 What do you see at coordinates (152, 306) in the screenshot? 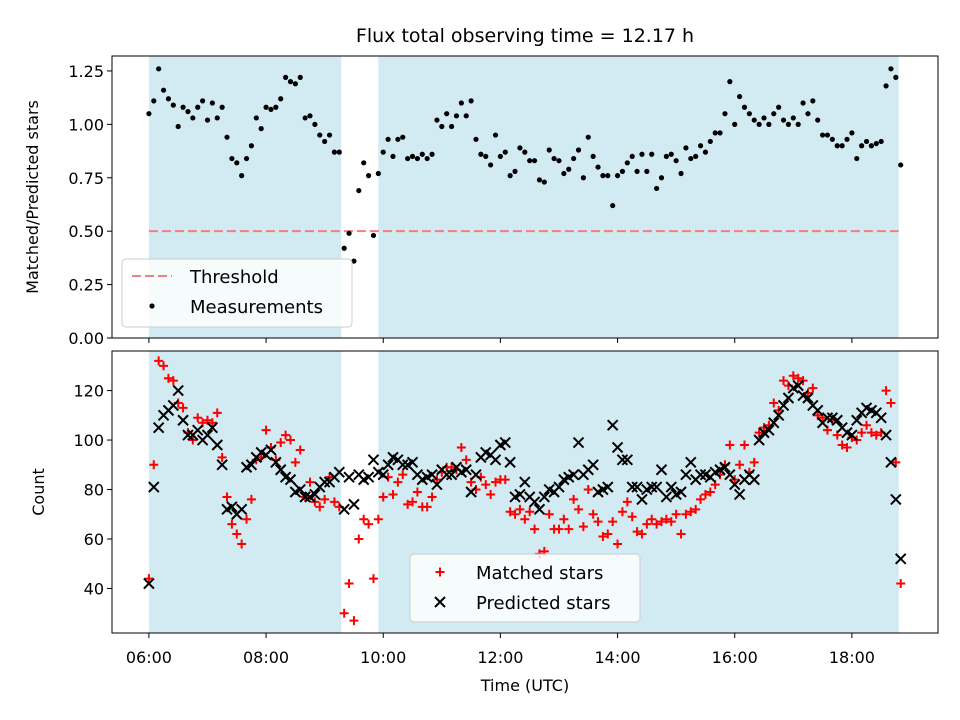
I see `legend-measurements-swatch` at bounding box center [152, 306].